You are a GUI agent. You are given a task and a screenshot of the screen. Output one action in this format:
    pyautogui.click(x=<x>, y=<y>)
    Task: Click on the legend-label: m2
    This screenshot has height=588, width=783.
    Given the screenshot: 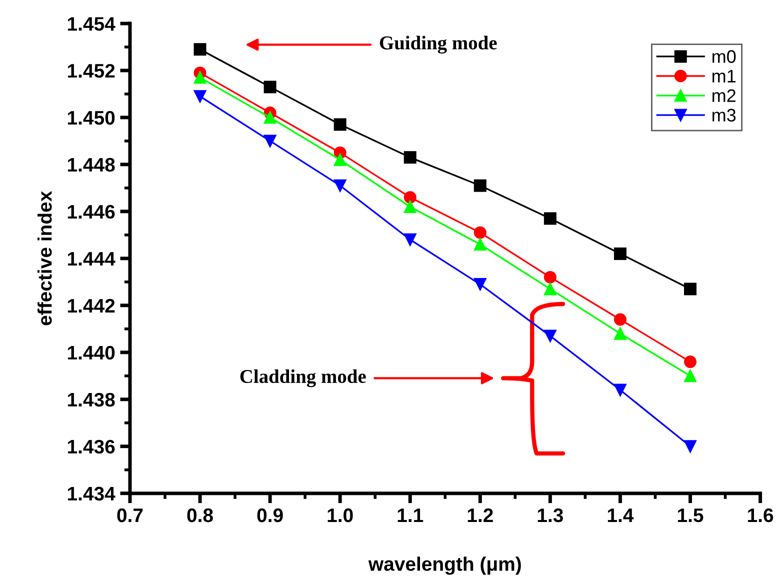 What is the action you would take?
    pyautogui.click(x=724, y=95)
    